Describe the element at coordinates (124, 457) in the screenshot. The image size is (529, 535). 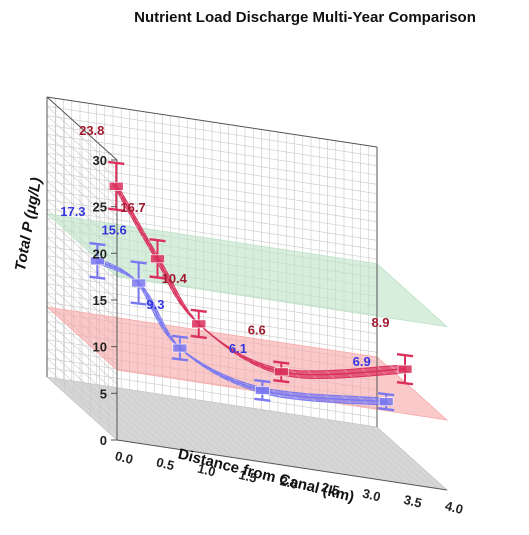
I see `x-tick-label: 0.0` at that location.